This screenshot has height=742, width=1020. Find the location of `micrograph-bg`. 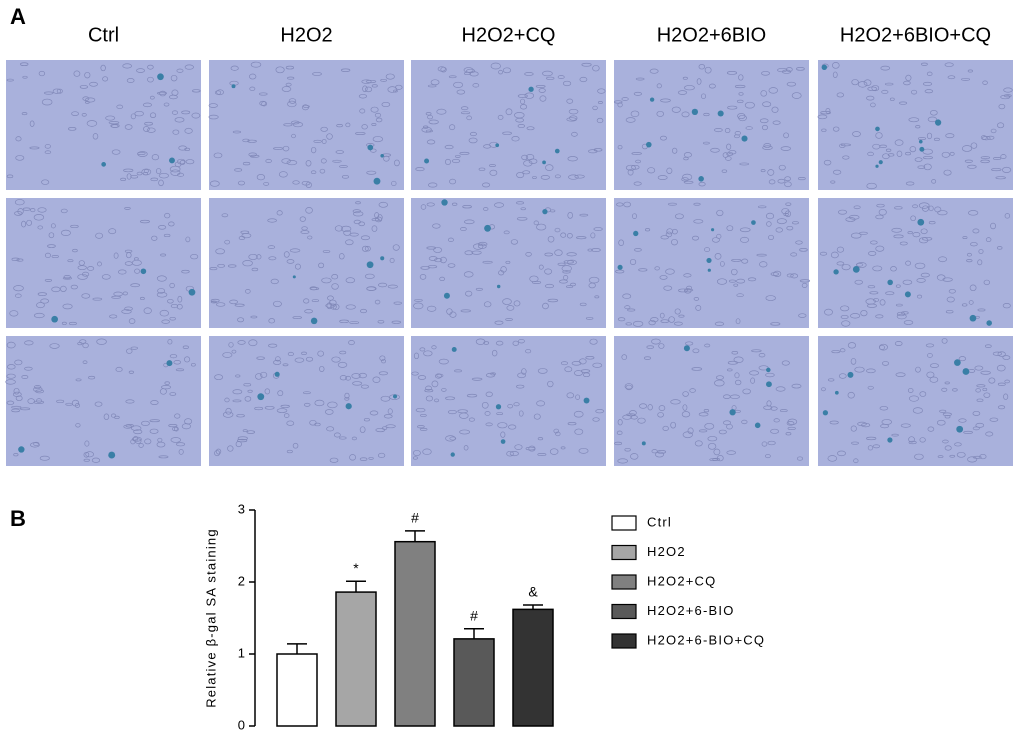

micrograph-bg is located at coordinates (711, 125).